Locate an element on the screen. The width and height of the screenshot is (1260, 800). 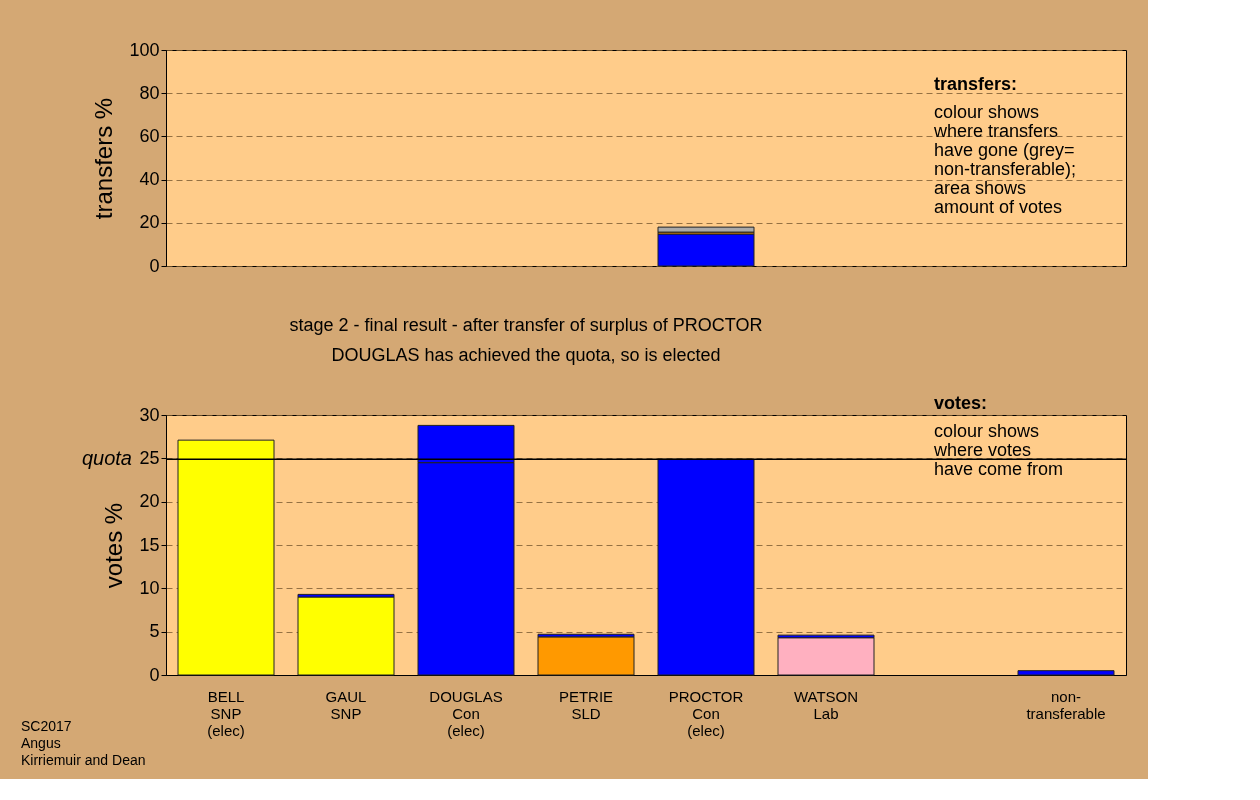
x-tick-label: WATSON Lab is located at coordinates (826, 704).